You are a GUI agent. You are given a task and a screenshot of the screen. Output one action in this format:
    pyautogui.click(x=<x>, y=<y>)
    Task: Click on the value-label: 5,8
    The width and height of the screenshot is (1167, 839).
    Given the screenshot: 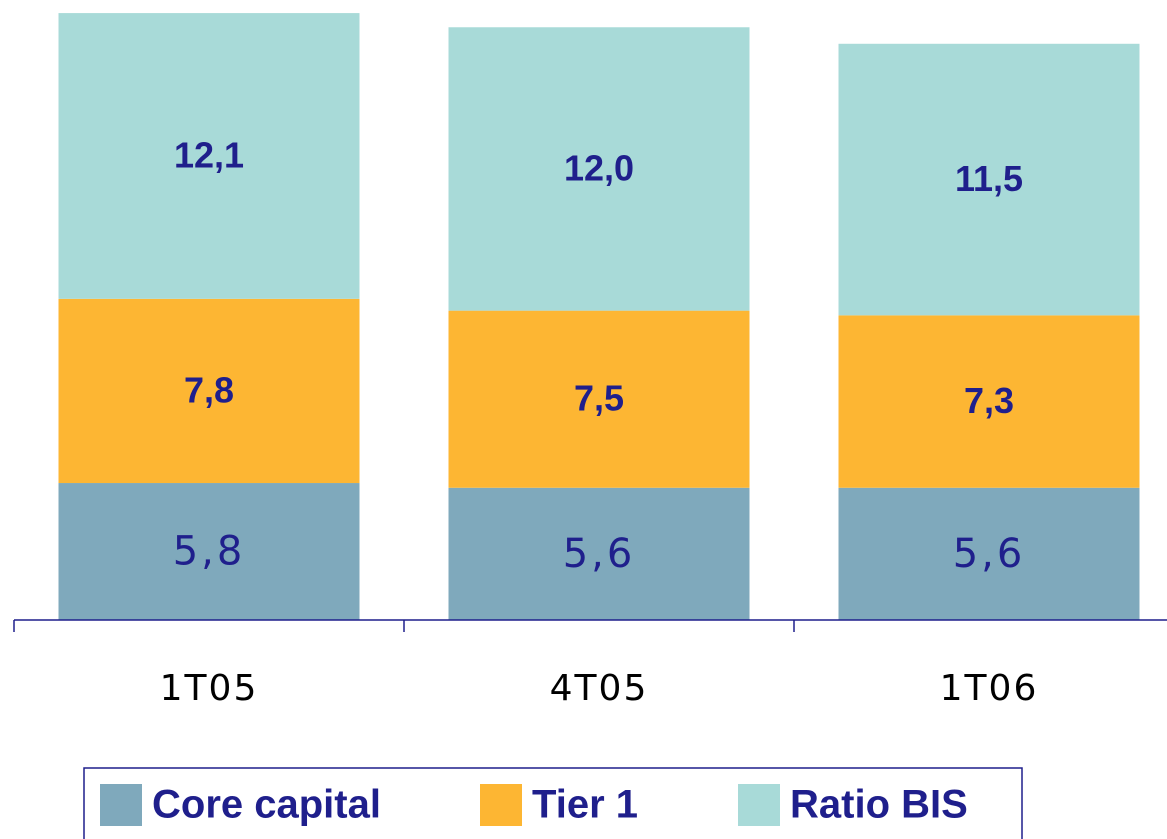 What is the action you would take?
    pyautogui.click(x=209, y=552)
    